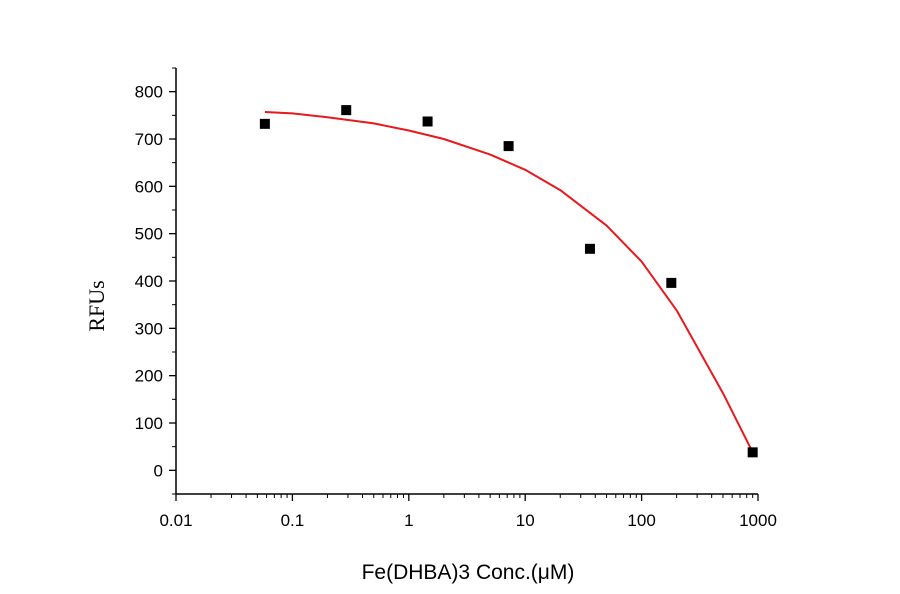  What do you see at coordinates (175, 520) in the screenshot?
I see `x-tick-label: 0.01` at bounding box center [175, 520].